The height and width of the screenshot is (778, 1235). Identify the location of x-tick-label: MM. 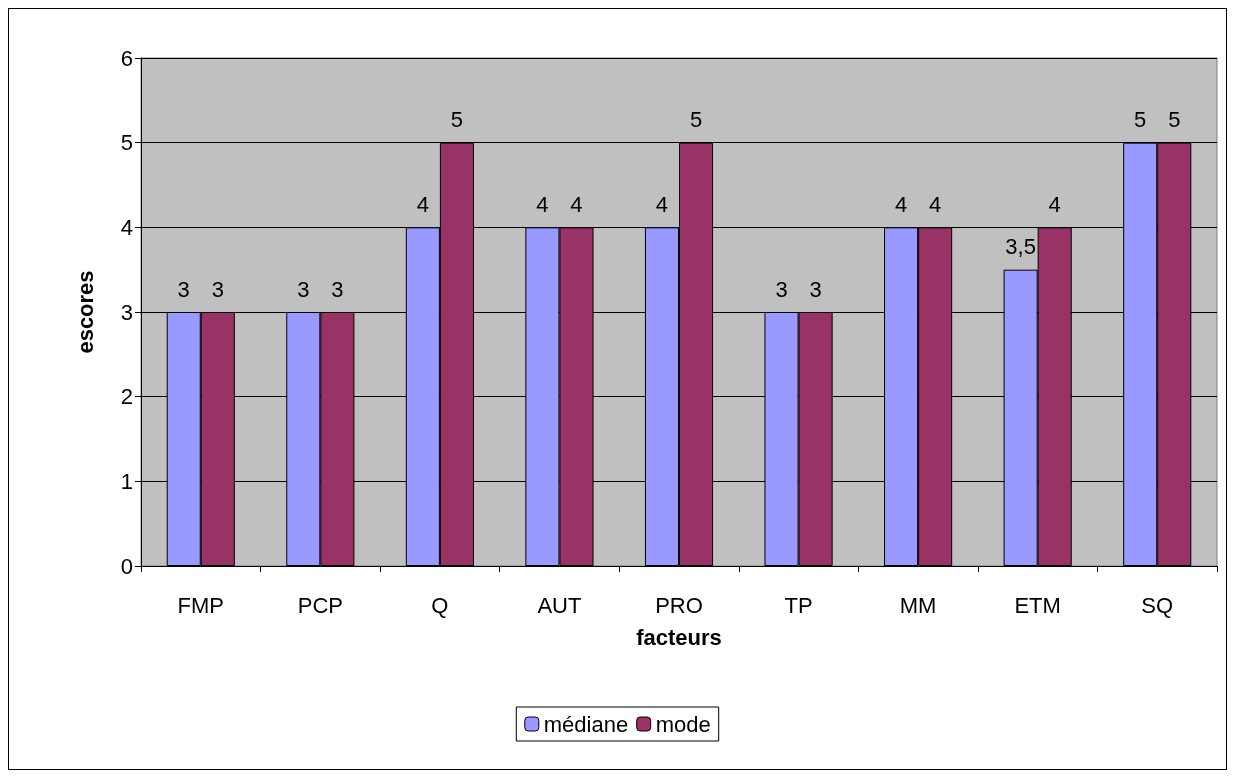
(918, 605).